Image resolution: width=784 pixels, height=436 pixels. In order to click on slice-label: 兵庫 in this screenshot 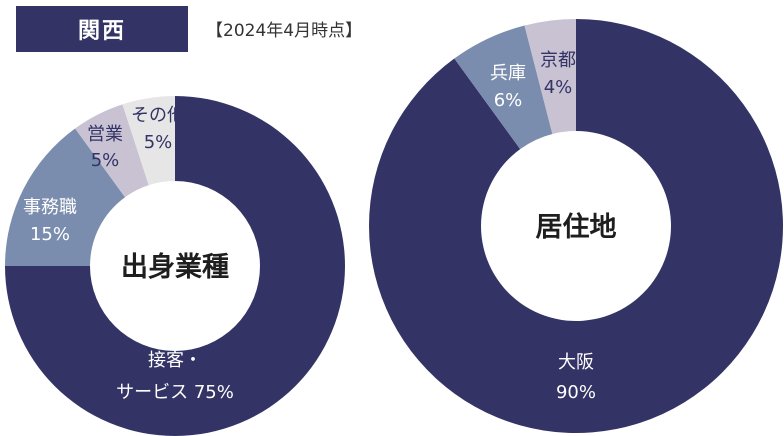, I will do `click(508, 73)`.